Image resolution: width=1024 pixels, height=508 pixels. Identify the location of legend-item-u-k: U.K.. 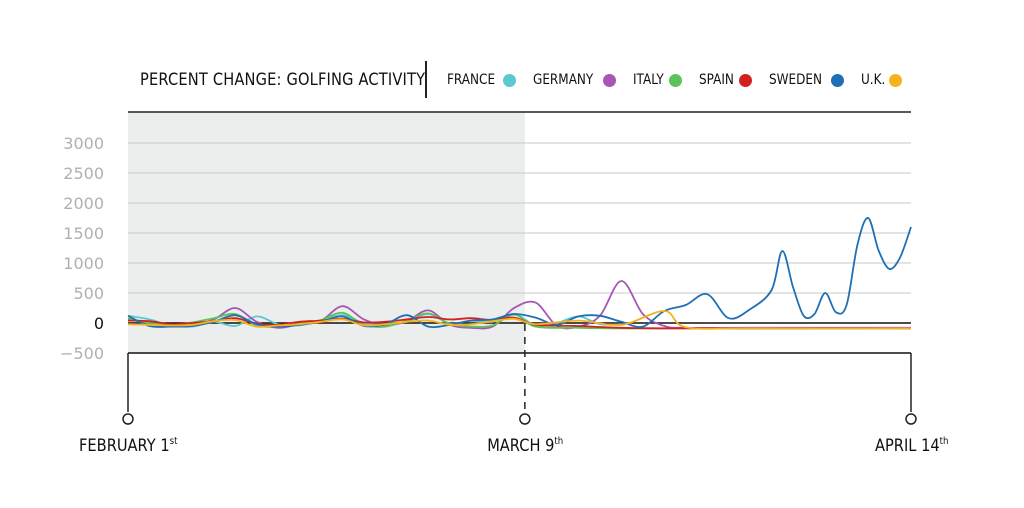
(881, 80).